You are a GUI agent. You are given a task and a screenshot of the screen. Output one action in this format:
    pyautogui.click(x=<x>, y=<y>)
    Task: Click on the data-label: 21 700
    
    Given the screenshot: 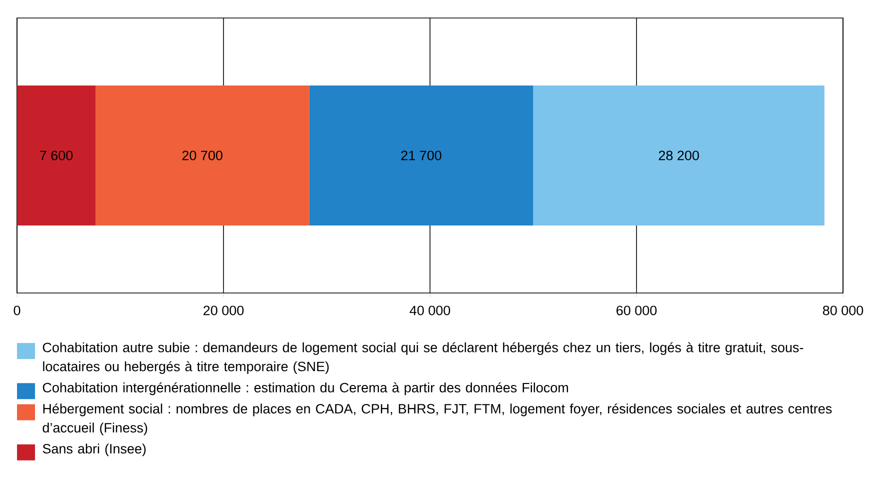 What is the action you would take?
    pyautogui.click(x=421, y=155)
    